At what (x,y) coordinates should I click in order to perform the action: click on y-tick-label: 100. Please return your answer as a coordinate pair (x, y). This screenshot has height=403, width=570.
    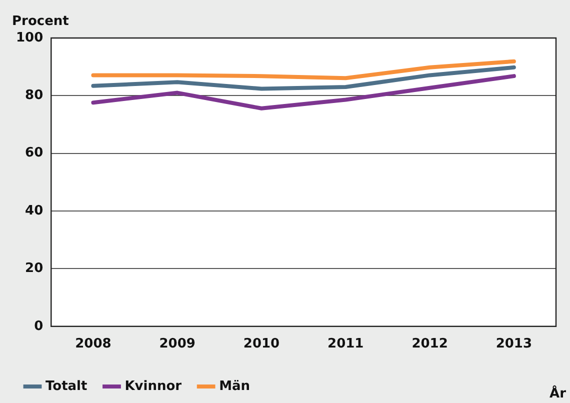
    Looking at the image, I should click on (30, 38).